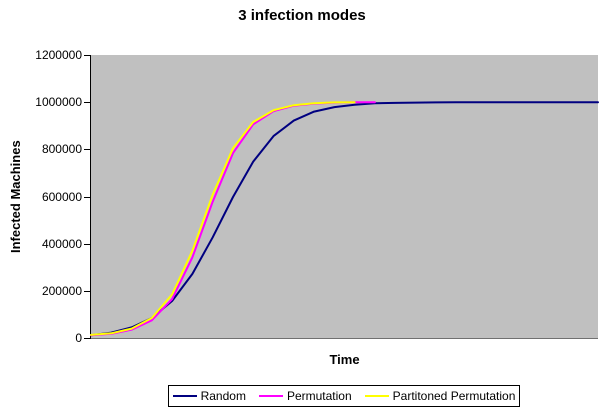 The image size is (604, 414). Describe the element at coordinates (78, 338) in the screenshot. I see `y-tick-label: 0` at that location.